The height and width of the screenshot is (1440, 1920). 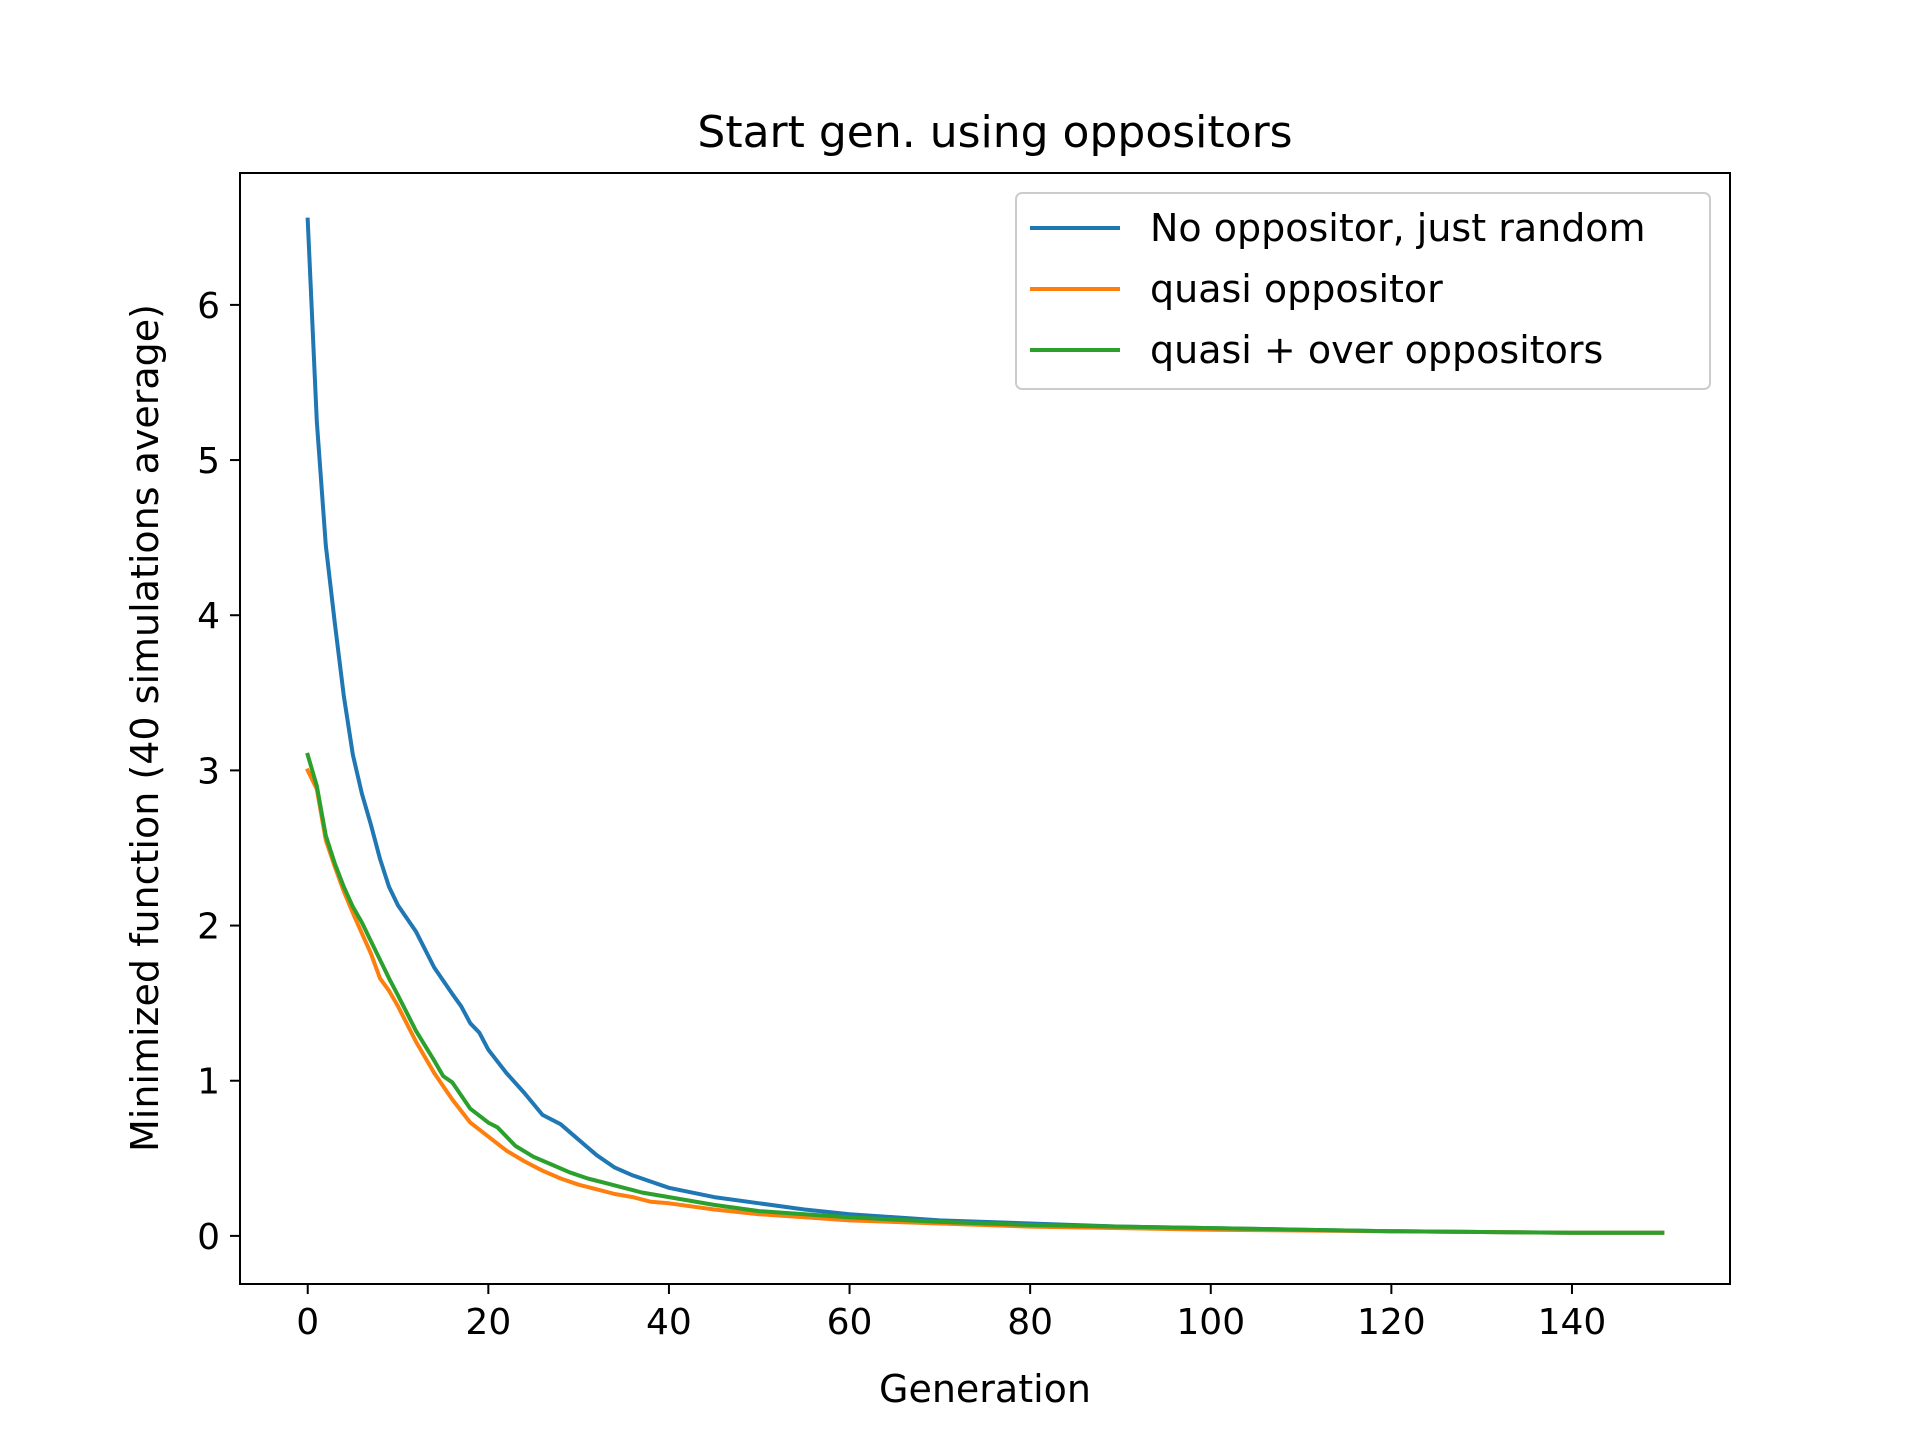 I want to click on x-tick-label: 0, so click(x=307, y=1322).